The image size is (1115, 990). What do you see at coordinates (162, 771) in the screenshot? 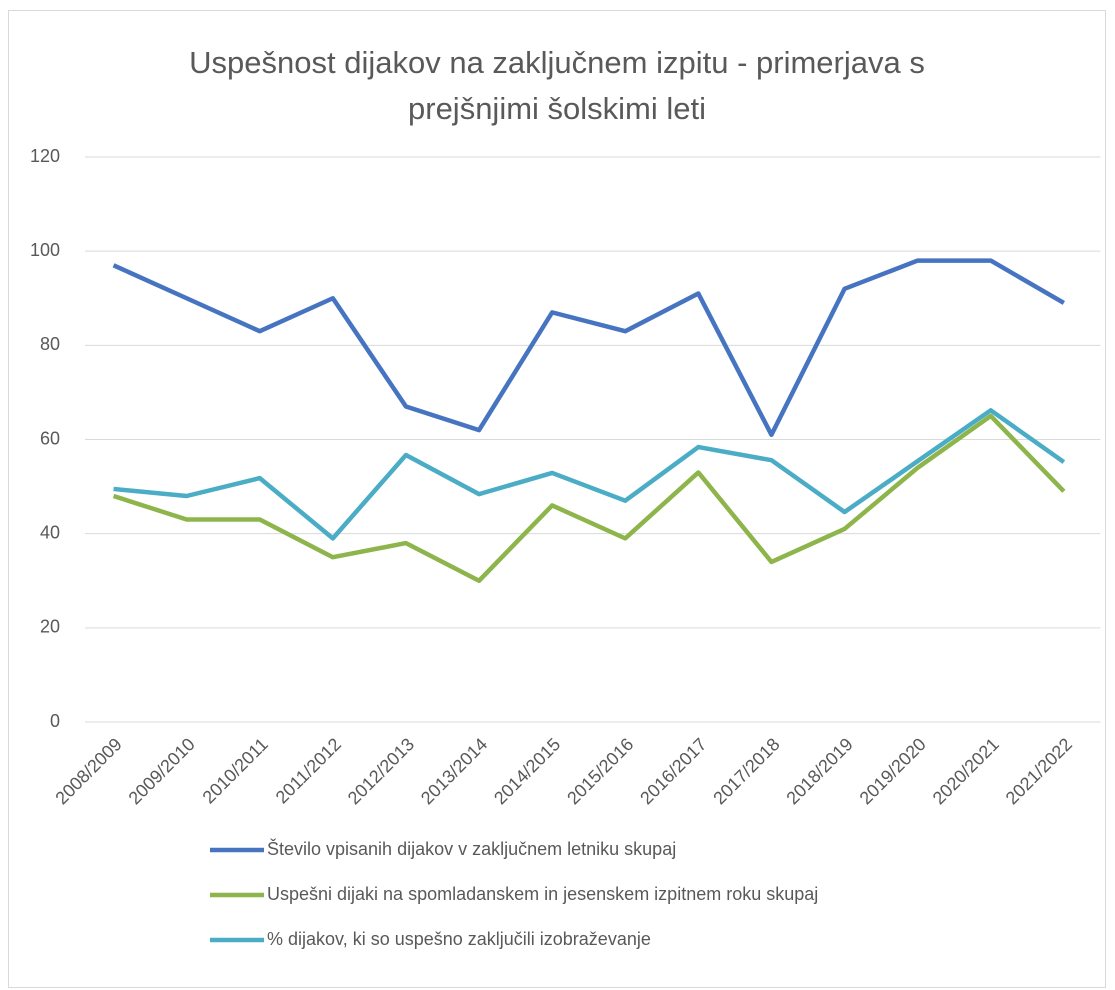
I see `x-tick-label: 2009/2010` at bounding box center [162, 771].